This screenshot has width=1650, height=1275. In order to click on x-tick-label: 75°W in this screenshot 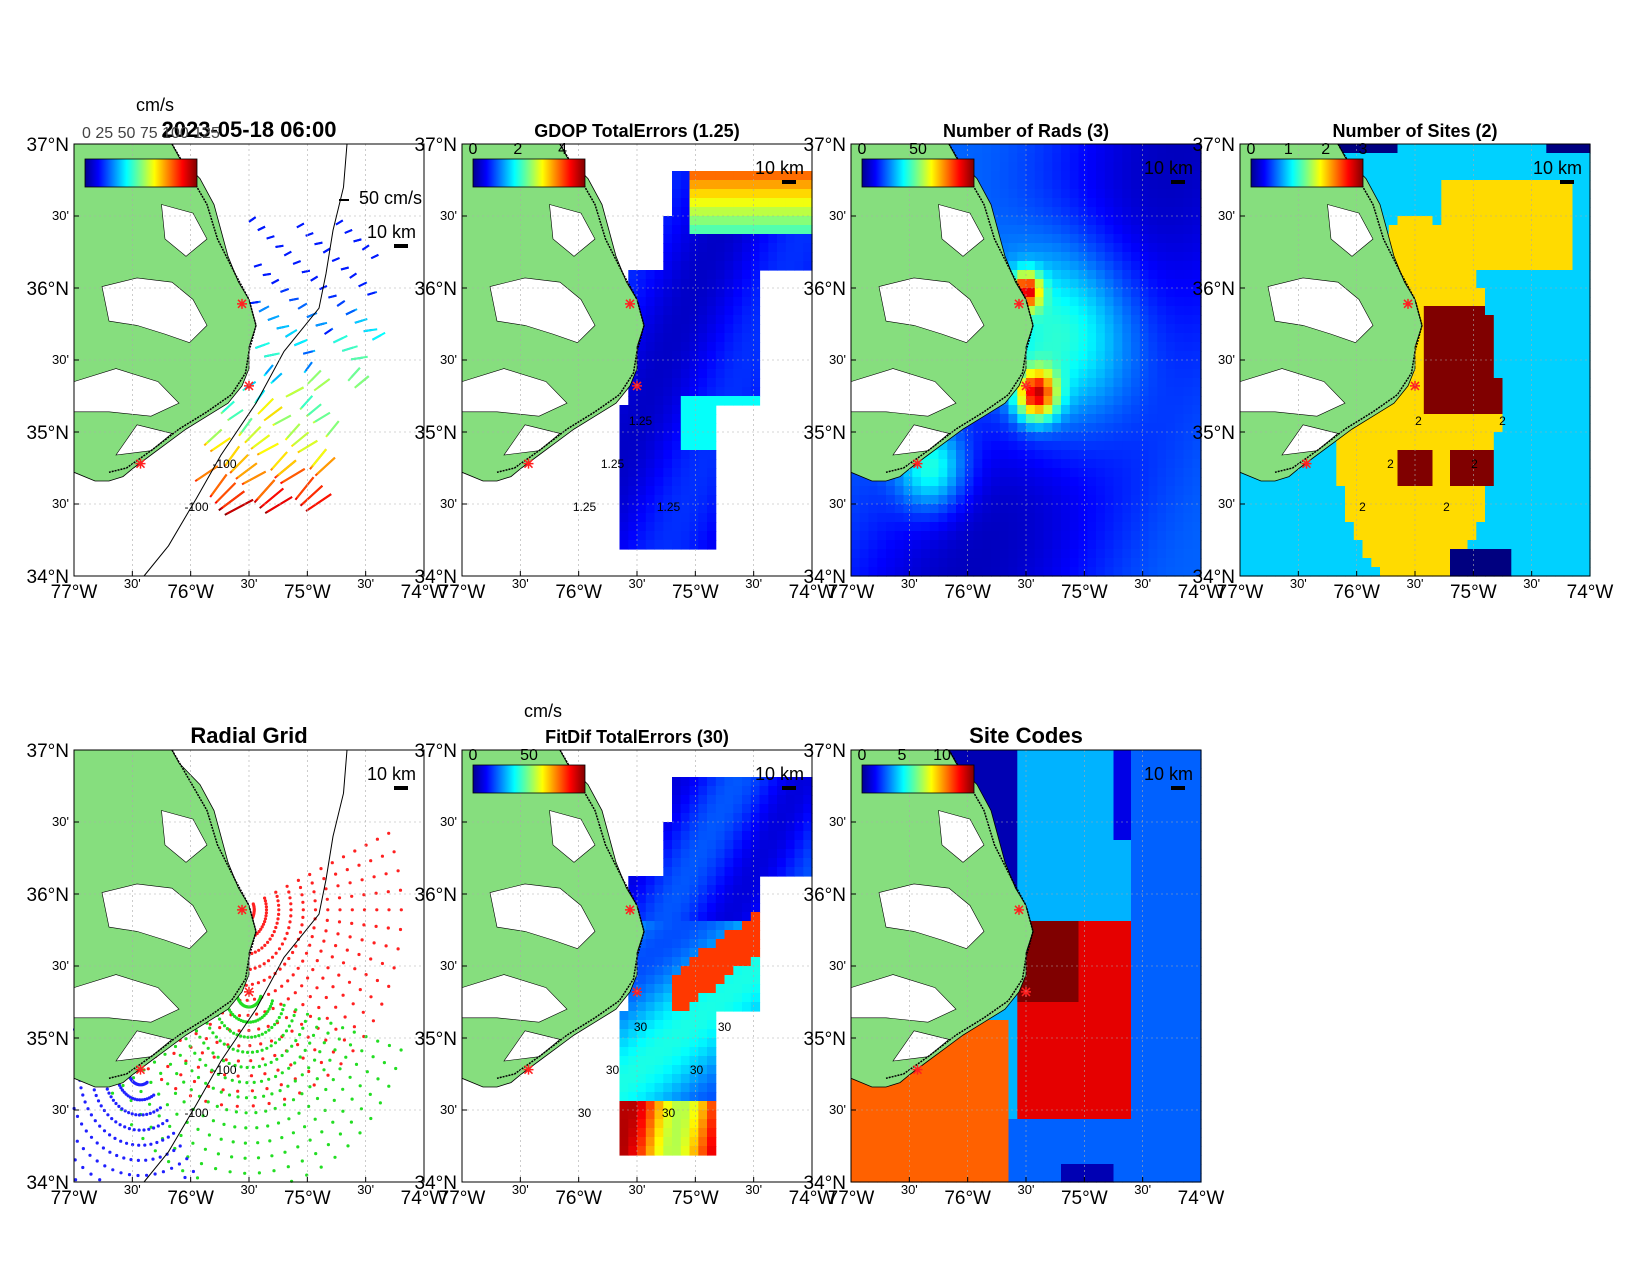, I will do `click(1473, 592)`.